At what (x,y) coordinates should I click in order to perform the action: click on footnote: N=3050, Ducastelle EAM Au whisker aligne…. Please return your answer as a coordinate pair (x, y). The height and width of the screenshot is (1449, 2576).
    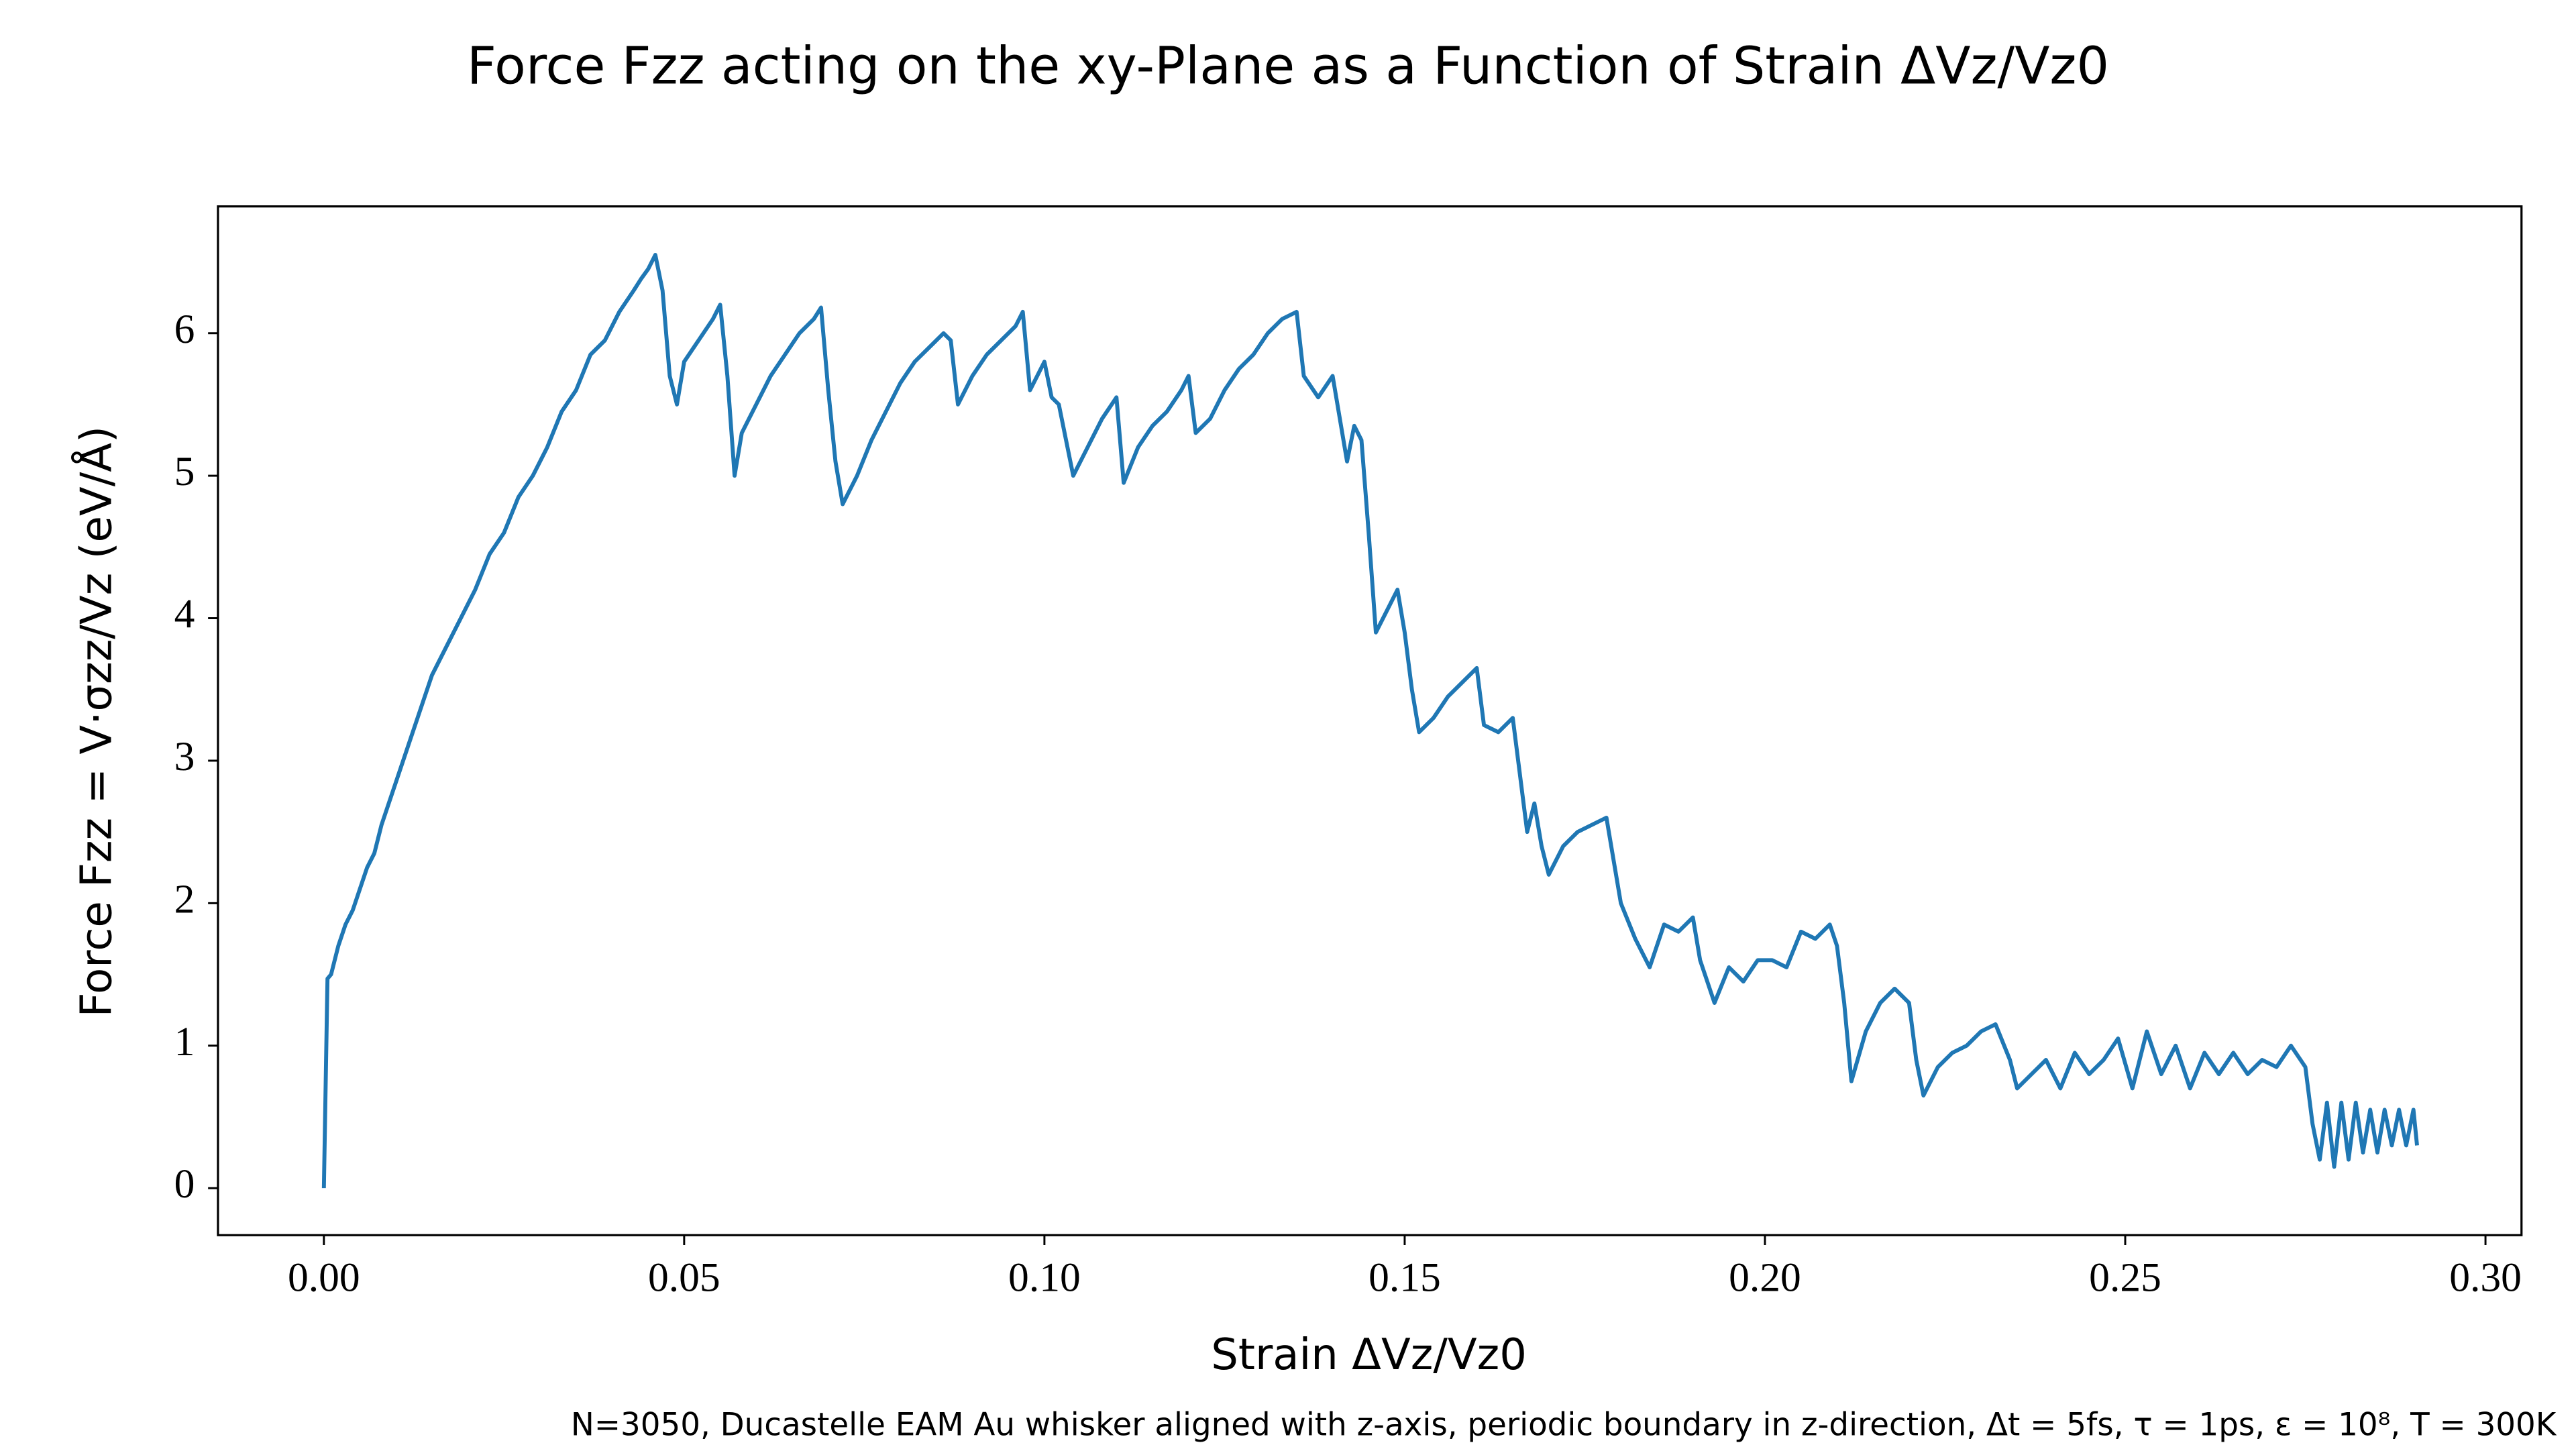
    Looking at the image, I should click on (1564, 1425).